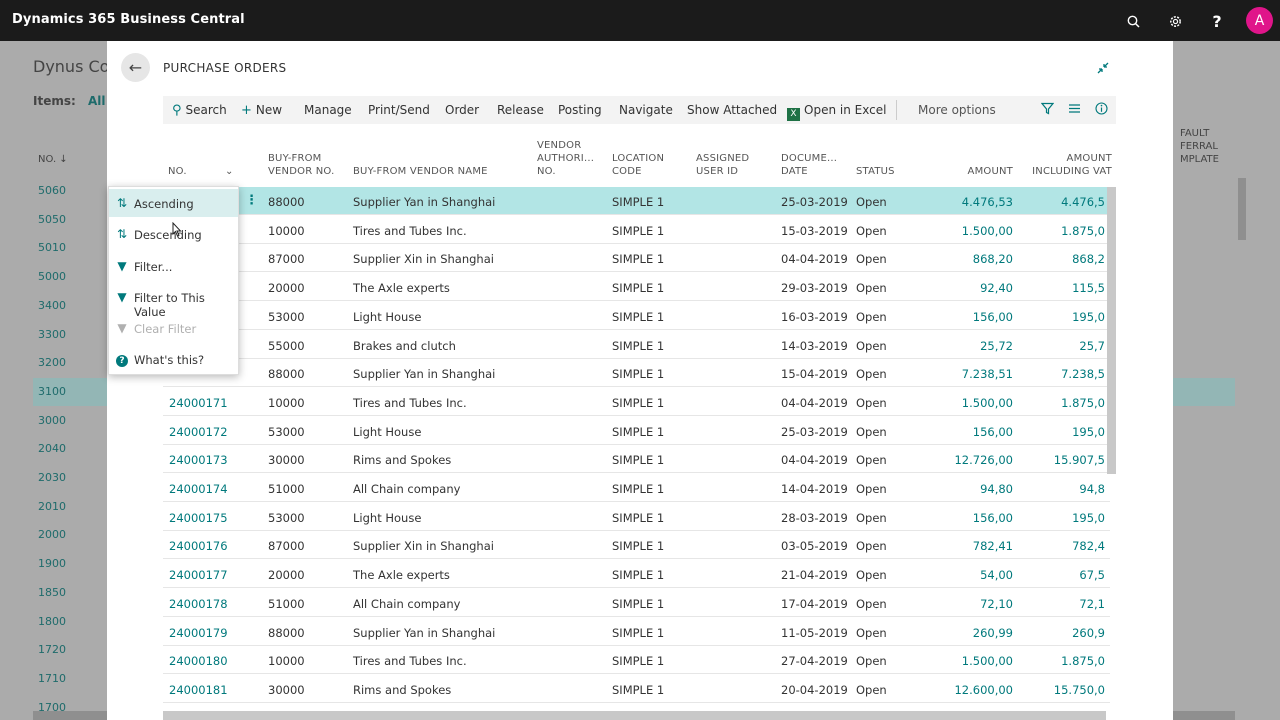 This screenshot has height=720, width=1280. Describe the element at coordinates (520, 110) in the screenshot. I see `release-menu: Release` at that location.